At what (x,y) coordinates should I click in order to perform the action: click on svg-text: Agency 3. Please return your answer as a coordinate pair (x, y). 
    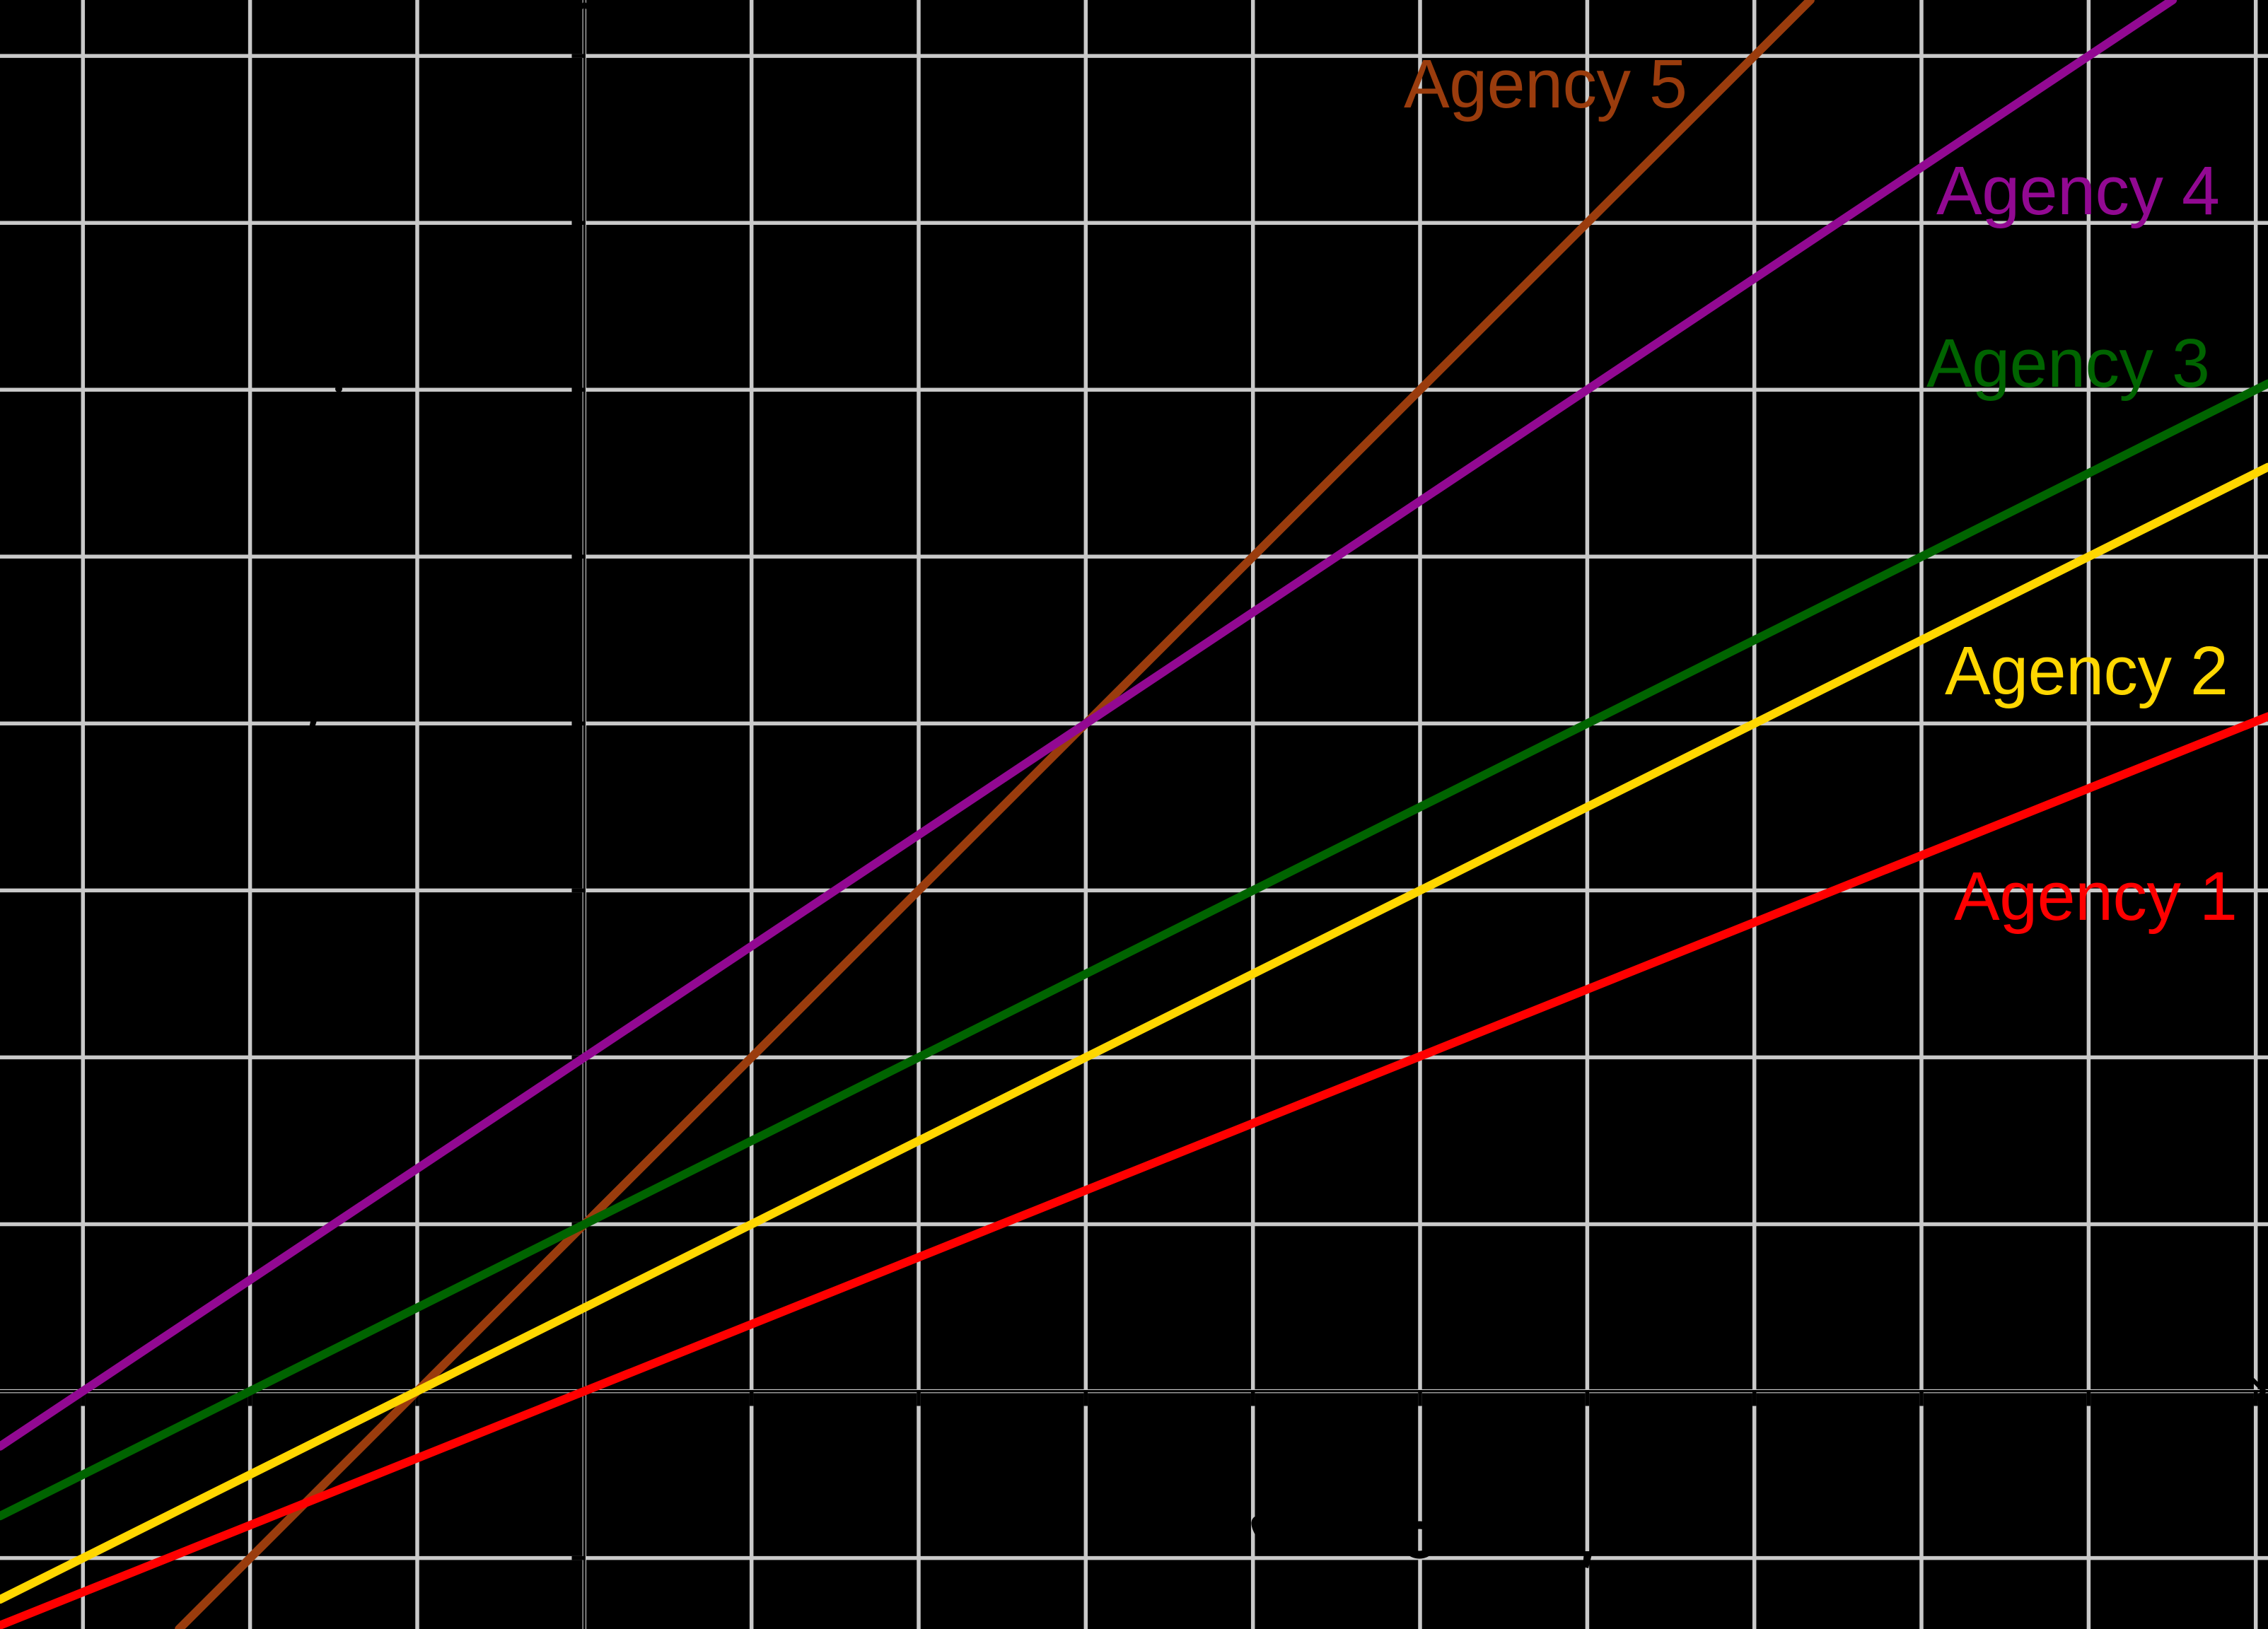
    Looking at the image, I should click on (2067, 363).